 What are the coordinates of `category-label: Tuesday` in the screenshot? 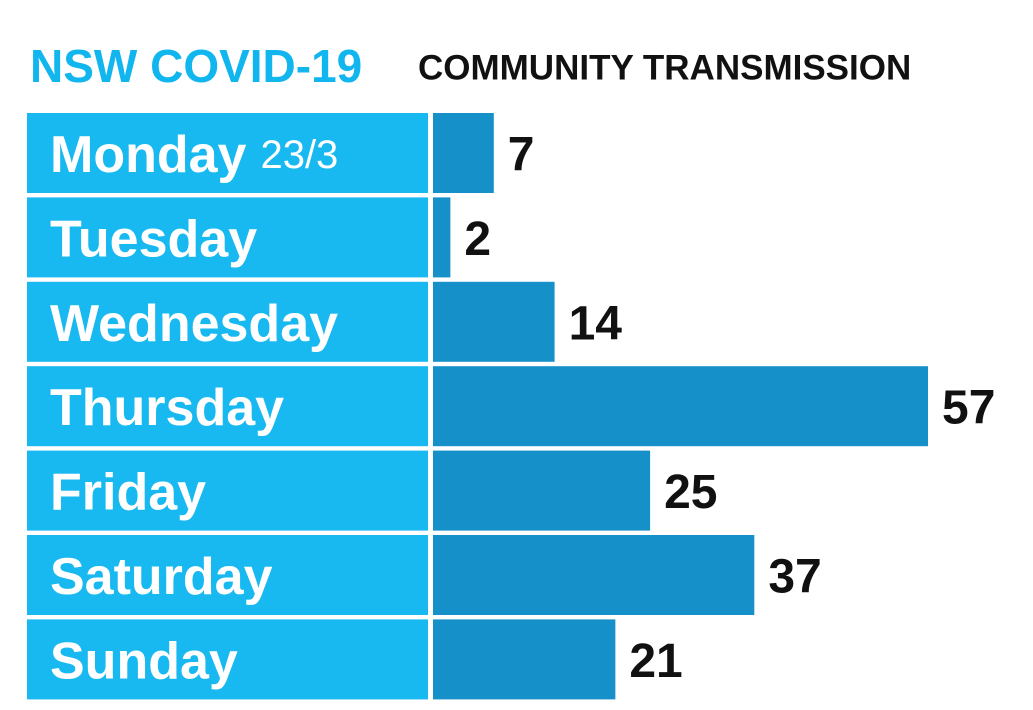 It's located at (153, 239).